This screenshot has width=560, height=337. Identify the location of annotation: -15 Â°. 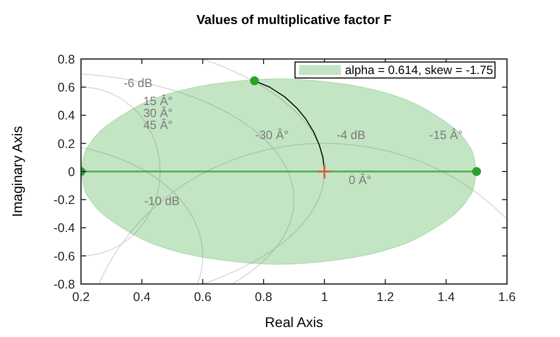
(446, 135).